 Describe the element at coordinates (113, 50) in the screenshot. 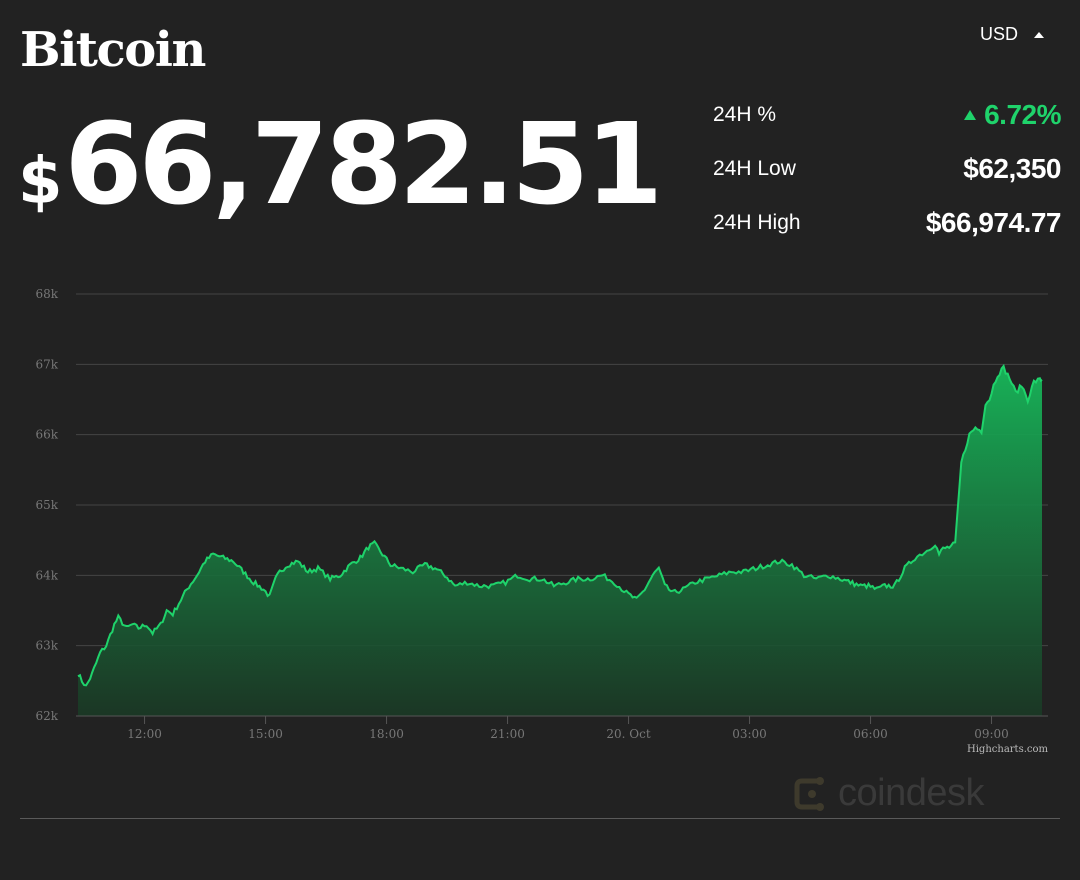

I see `asset-title: Bitcoin` at that location.